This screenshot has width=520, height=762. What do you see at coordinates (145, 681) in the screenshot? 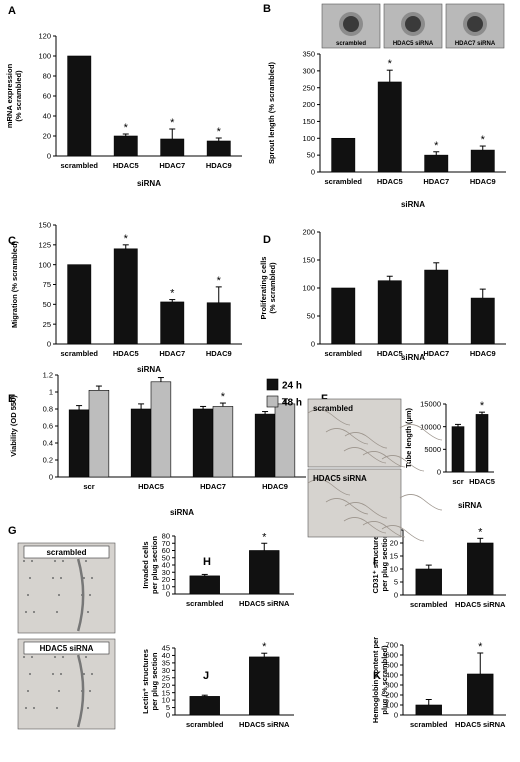
I see `y-axis-label: Lectin⁺ structures` at bounding box center [145, 681].